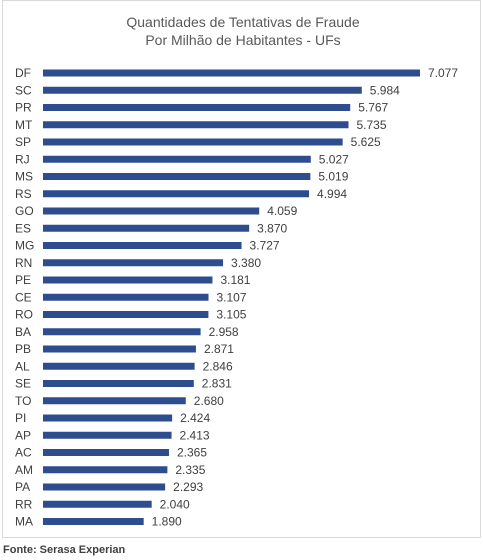 The image size is (483, 560). What do you see at coordinates (231, 315) in the screenshot?
I see `value-label: 3.105` at bounding box center [231, 315].